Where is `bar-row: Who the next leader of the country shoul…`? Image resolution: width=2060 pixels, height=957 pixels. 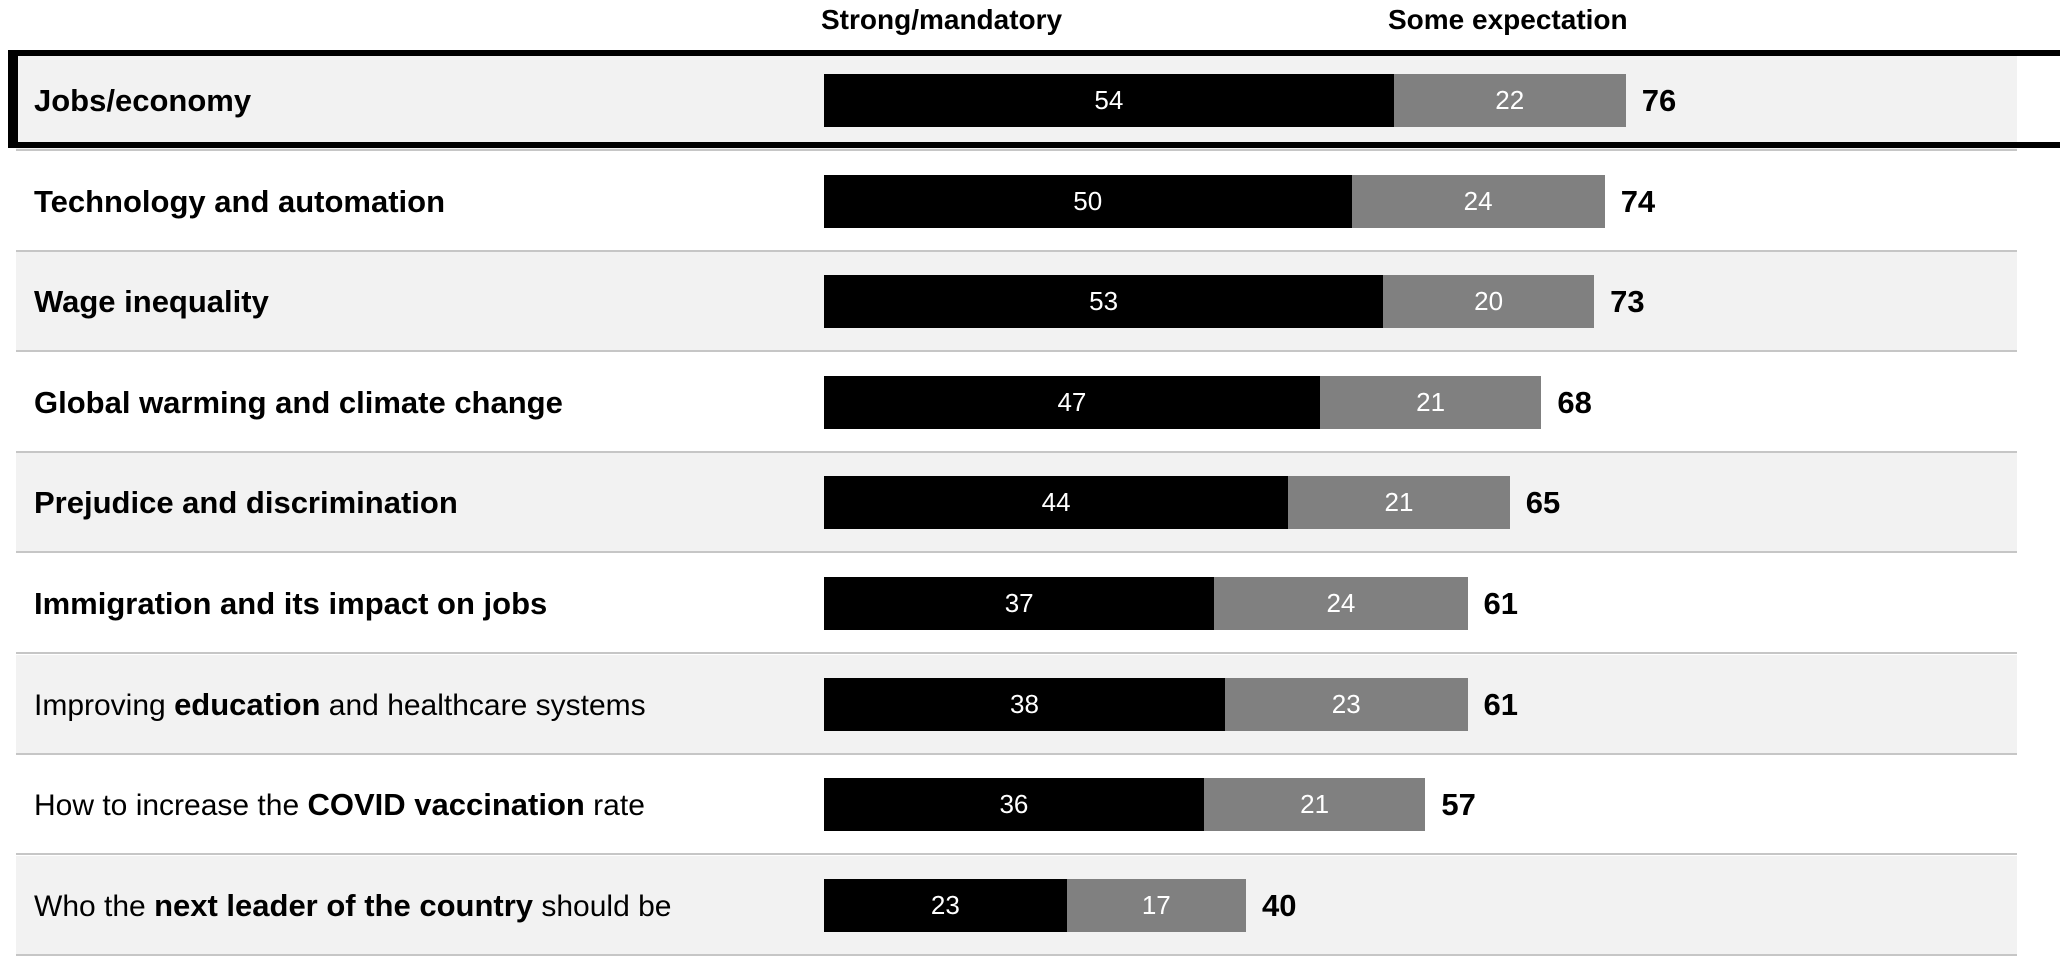 bar-row: Who the next leader of the country shoul… is located at coordinates (1016, 905).